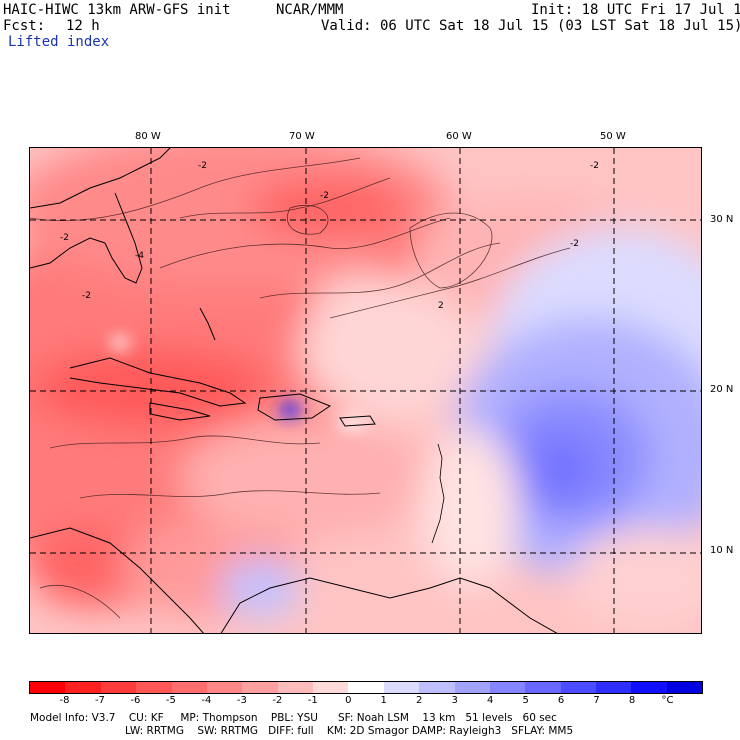 This screenshot has width=740, height=740. What do you see at coordinates (241, 700) in the screenshot?
I see `colorbar-tick-label: -3` at bounding box center [241, 700].